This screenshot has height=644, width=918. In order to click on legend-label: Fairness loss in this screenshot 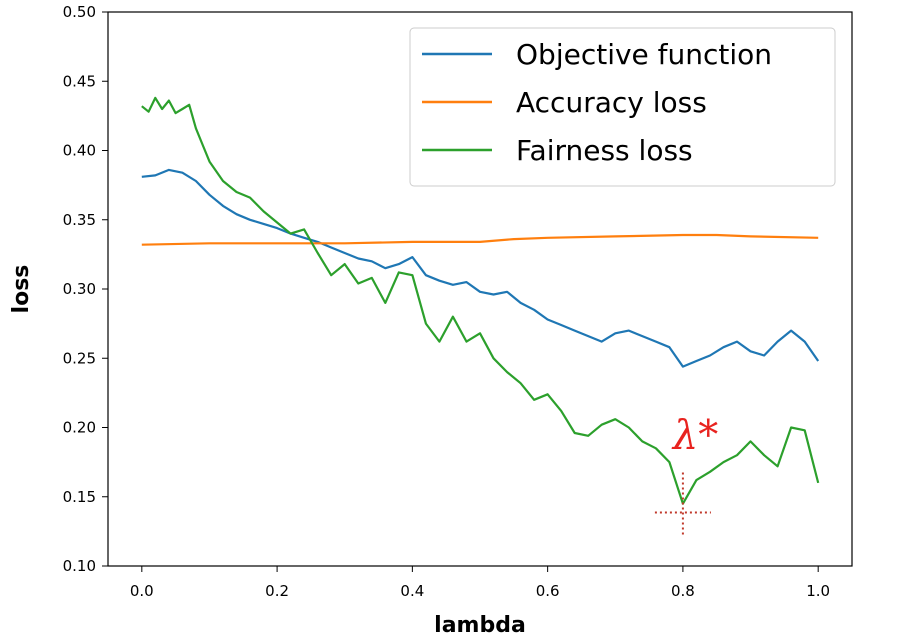, I will do `click(604, 150)`.